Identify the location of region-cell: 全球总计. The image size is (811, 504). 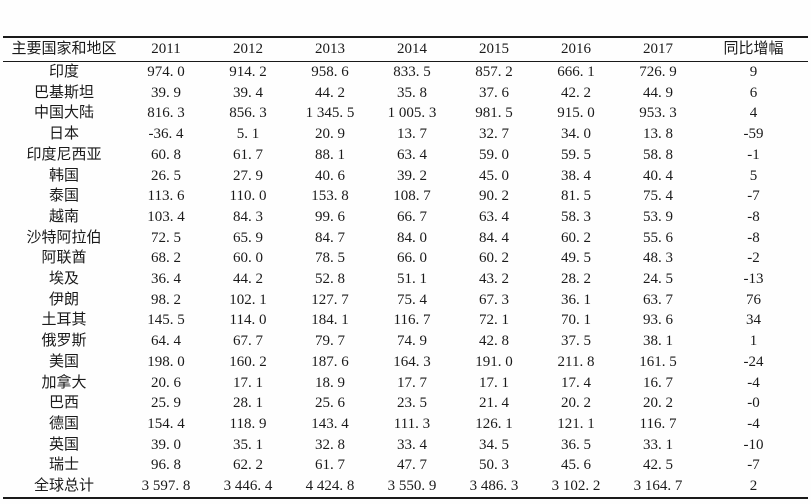
(63, 486).